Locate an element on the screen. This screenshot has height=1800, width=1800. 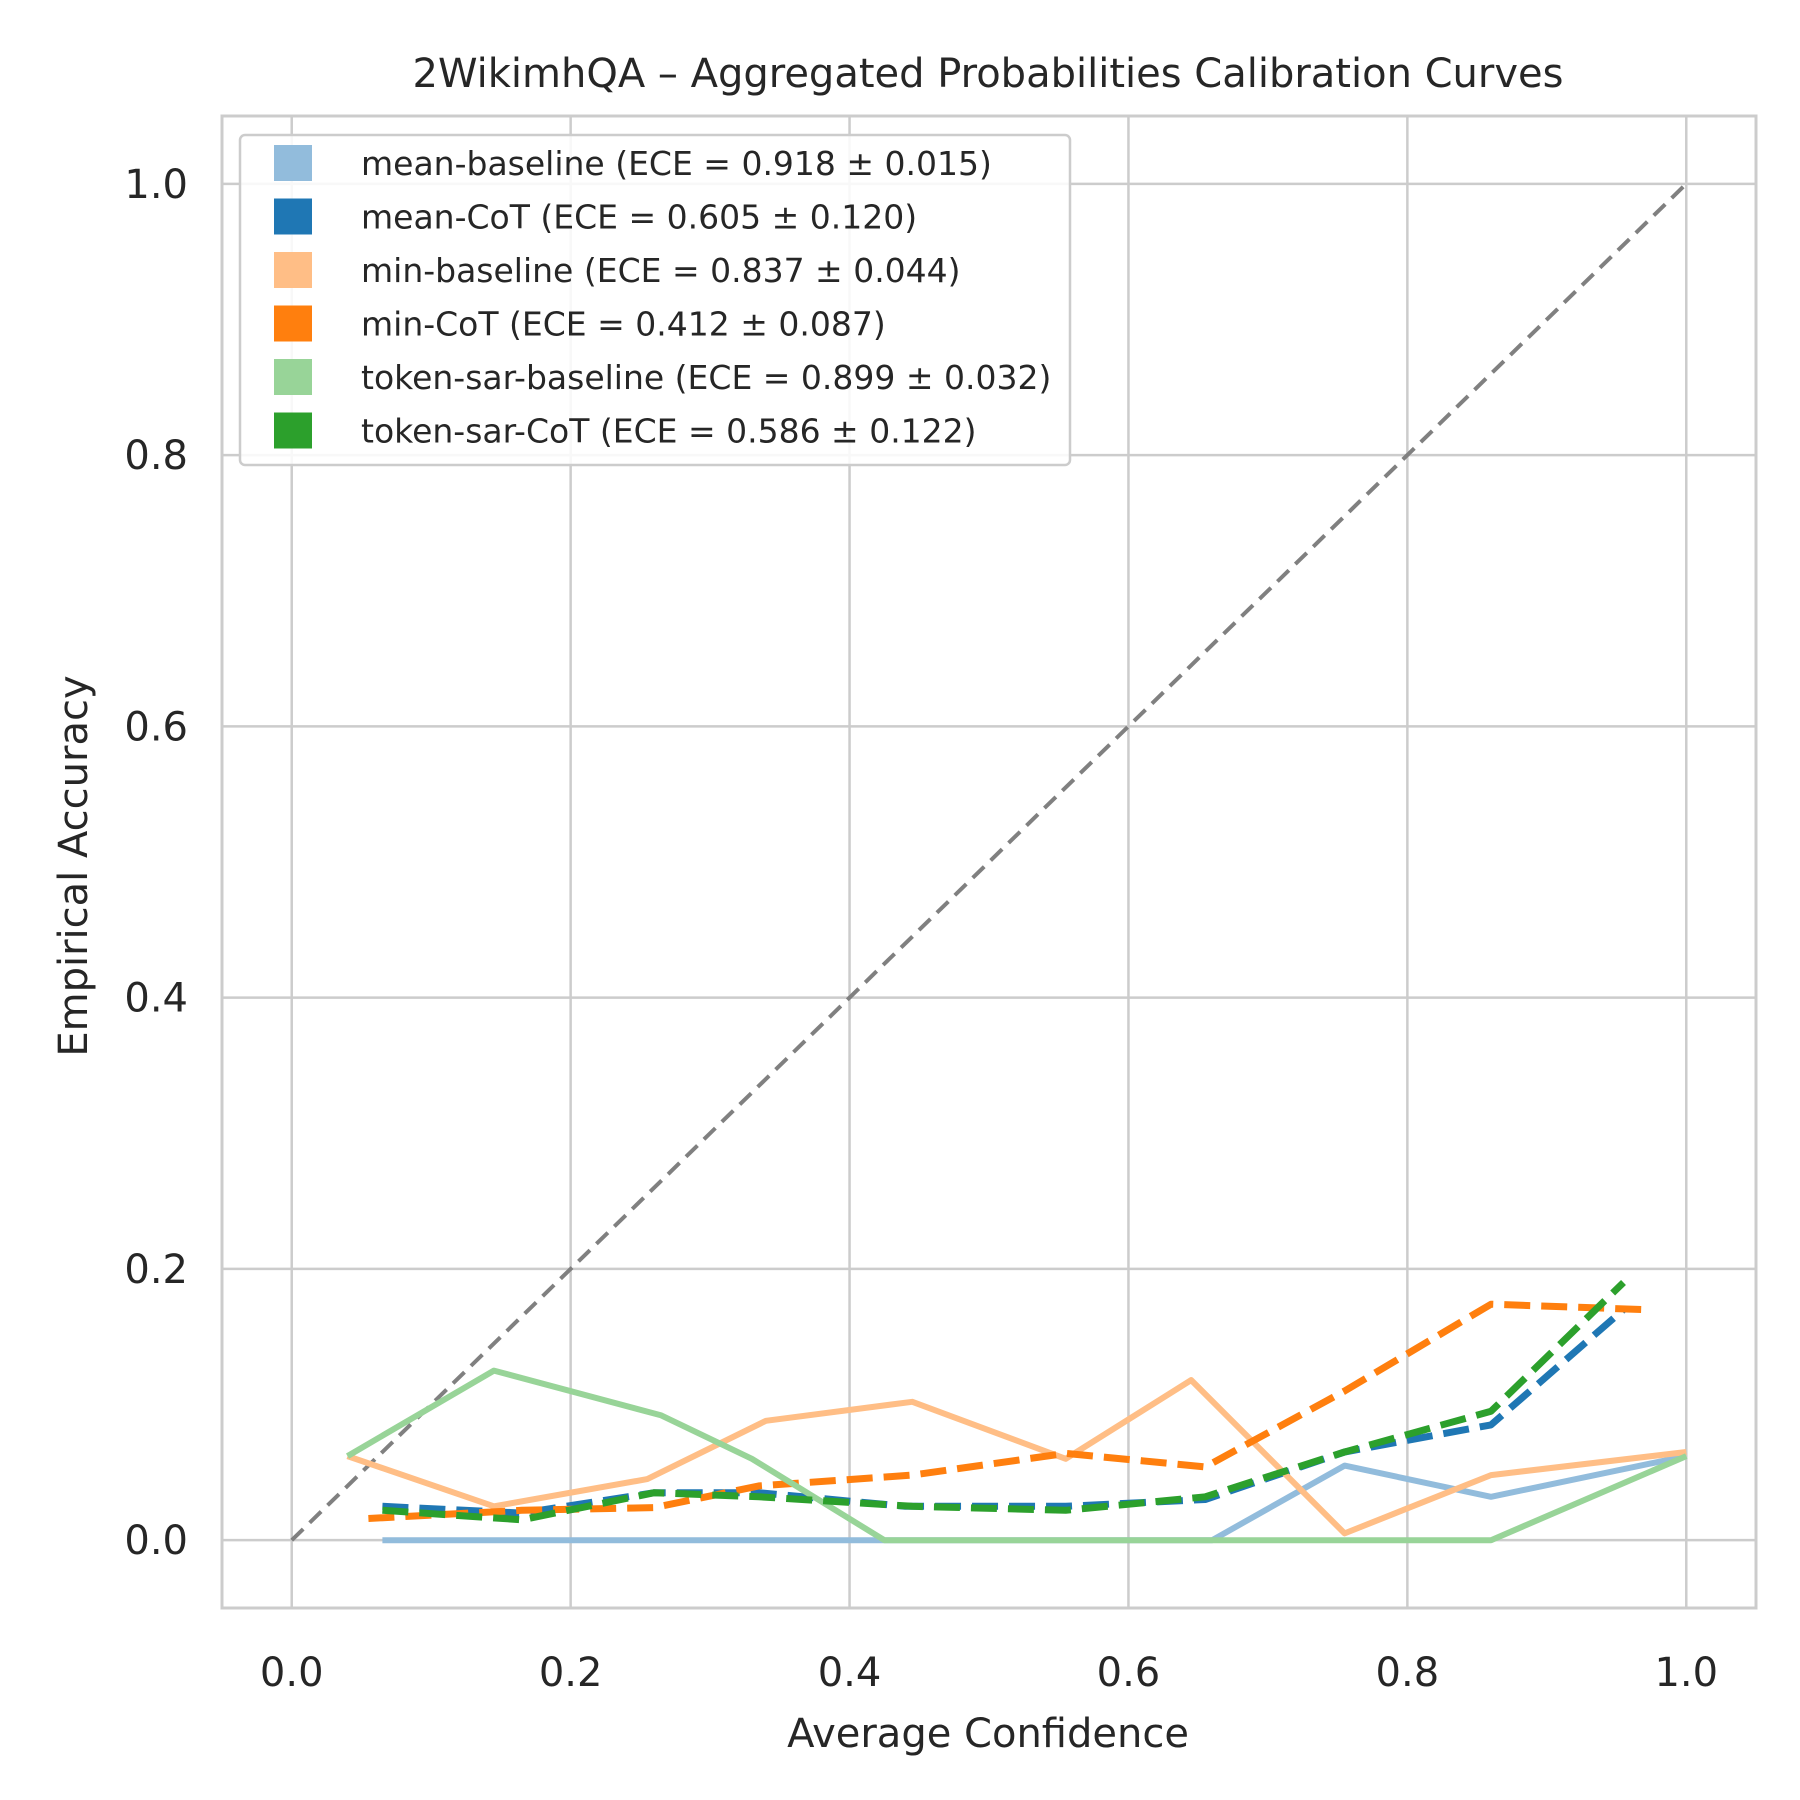
x-tick-label: 0.8 is located at coordinates (1408, 1673).